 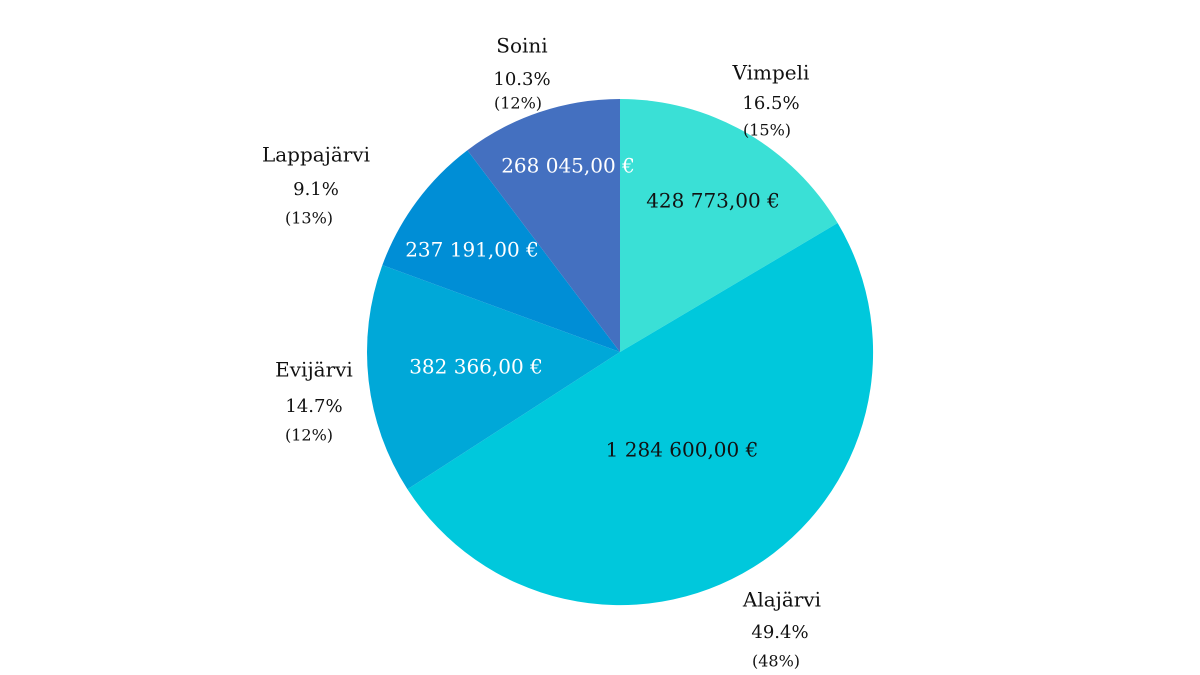 I want to click on pie-slice-soini, so click(x=543, y=225).